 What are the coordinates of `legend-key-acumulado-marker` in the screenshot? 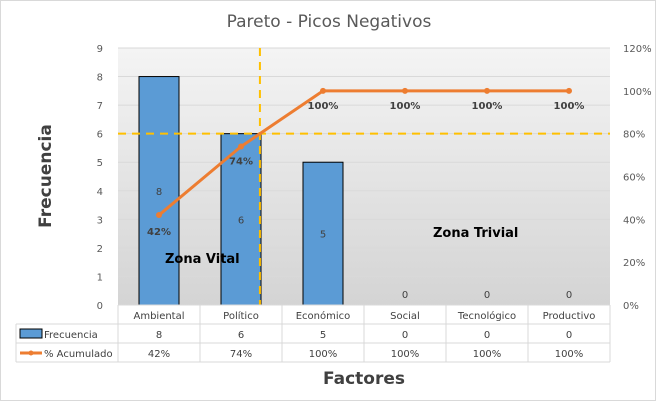 It's located at (31, 353).